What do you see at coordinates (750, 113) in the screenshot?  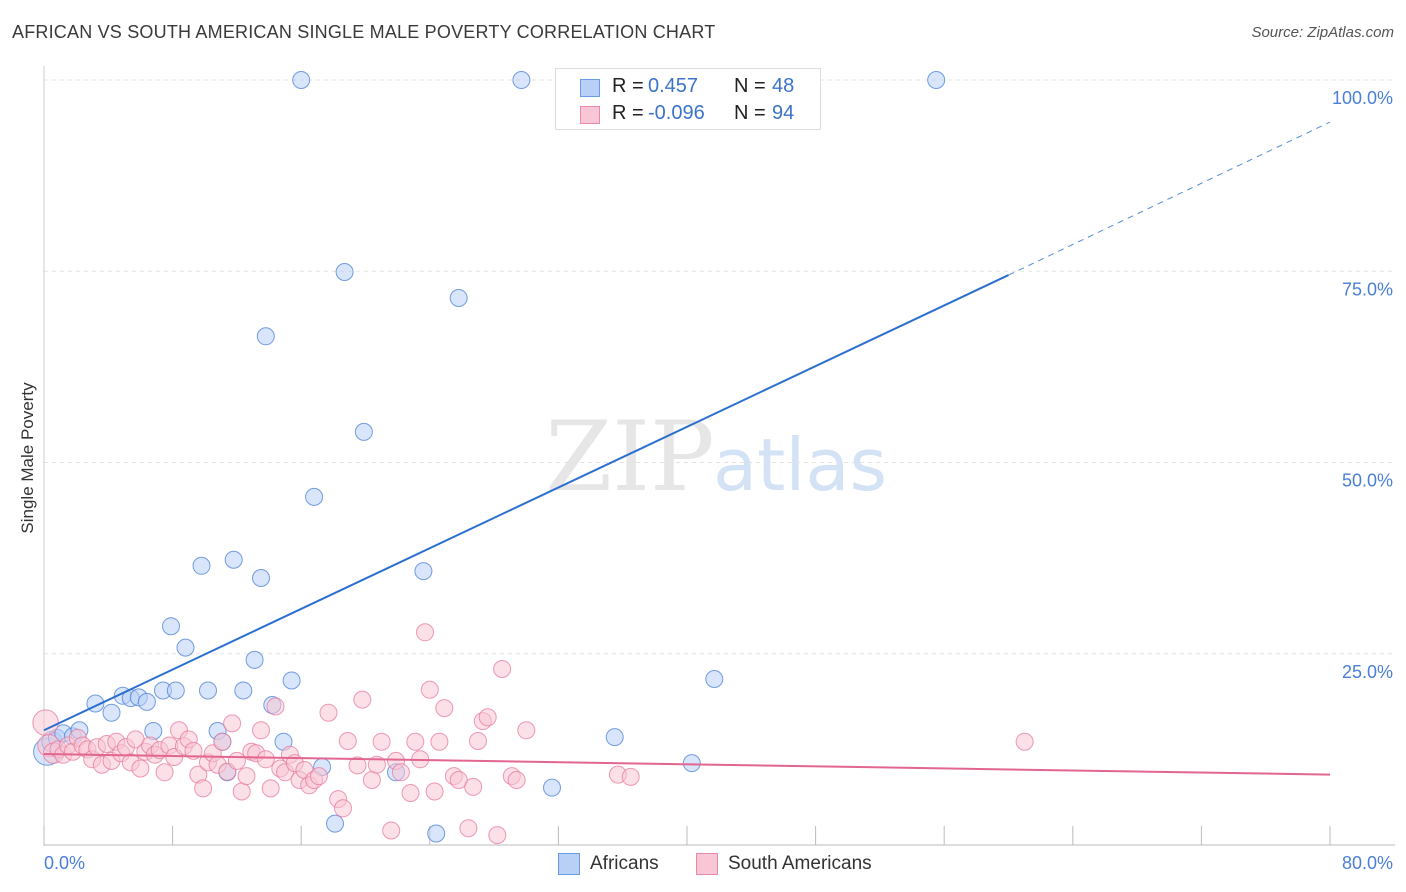 I see `south-americans-n-label: N =` at bounding box center [750, 113].